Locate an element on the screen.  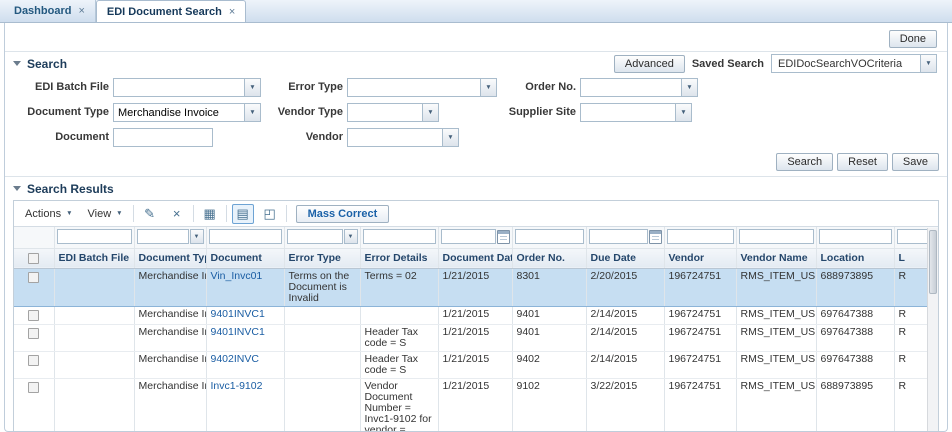
vendor-field: ▼ is located at coordinates (403, 137).